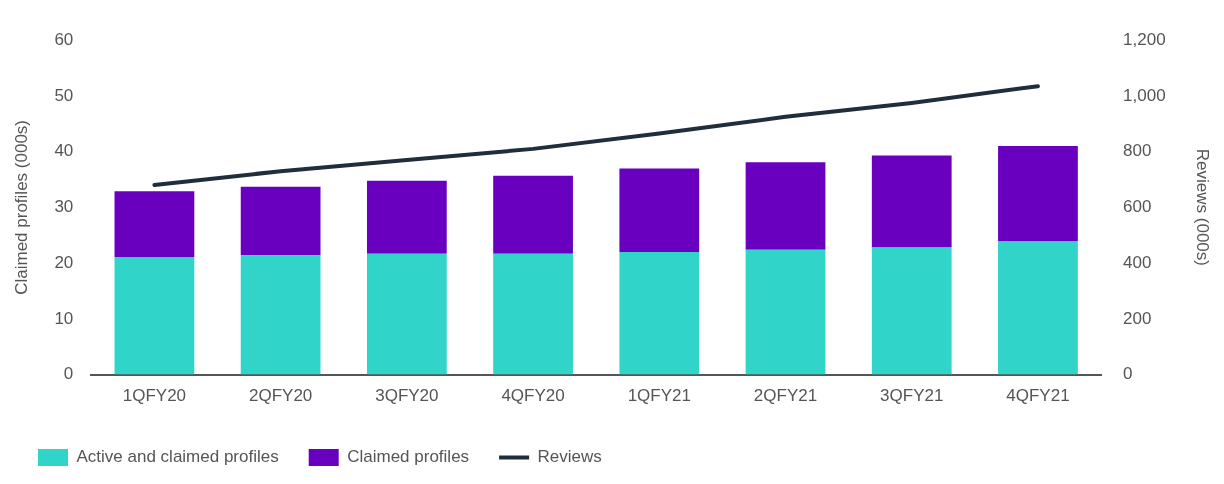 This screenshot has height=484, width=1224. What do you see at coordinates (407, 396) in the screenshot?
I see `x-tick-label: 3QFY20` at bounding box center [407, 396].